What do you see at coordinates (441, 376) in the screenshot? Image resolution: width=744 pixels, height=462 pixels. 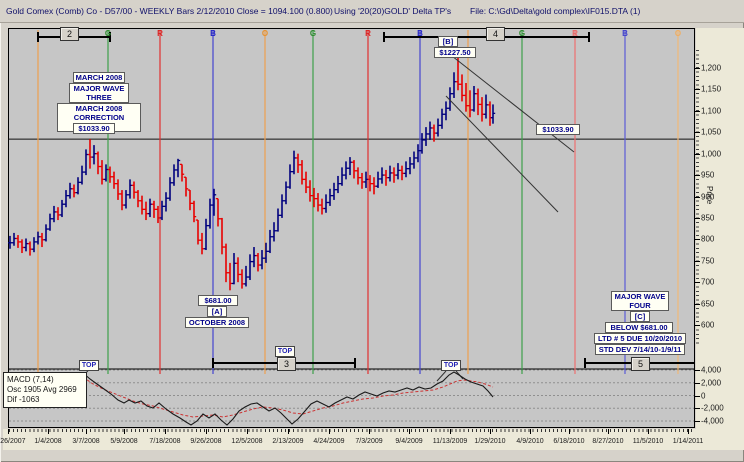 I see `top-pointer-line` at bounding box center [441, 376].